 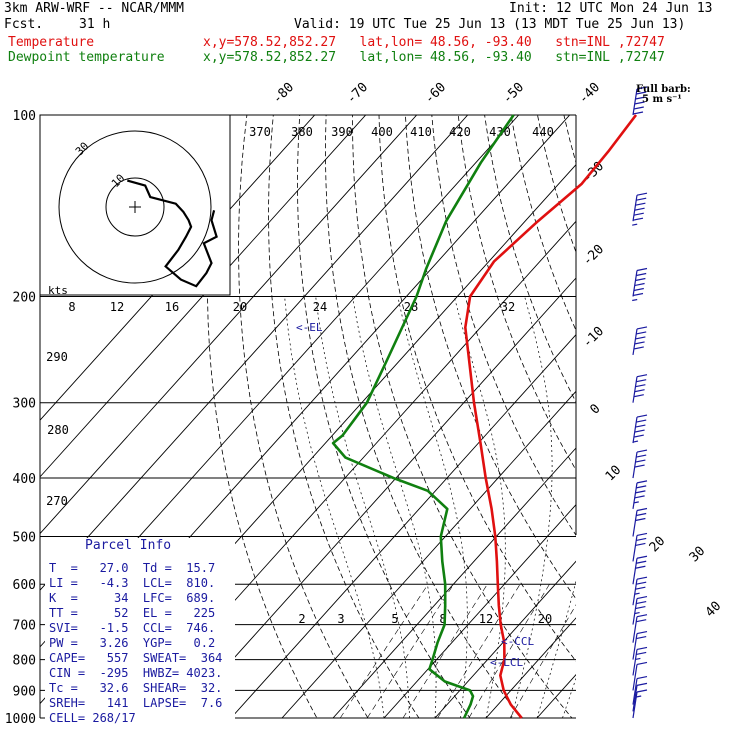 What do you see at coordinates (513, 93) in the screenshot?
I see `isotherm-label: -50` at bounding box center [513, 93].